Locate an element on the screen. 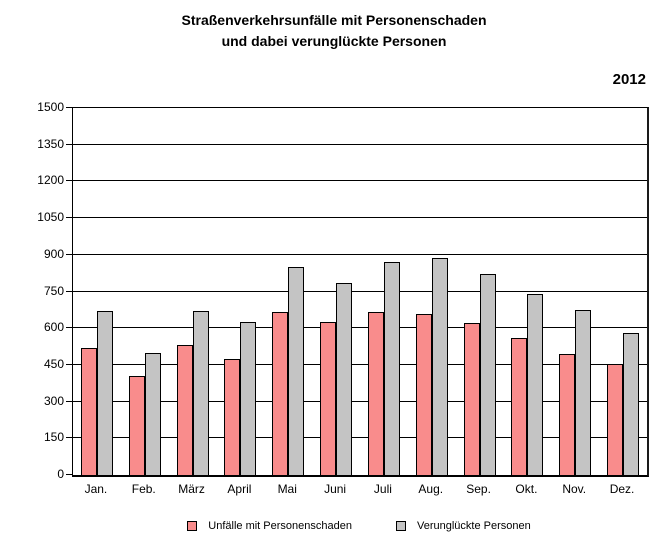 The image size is (668, 547). y-tick-label-750: 750 is located at coordinates (53, 290).